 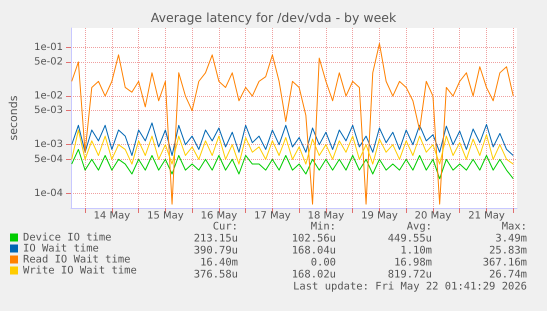 I want to click on text: 367.16m, so click(x=504, y=262).